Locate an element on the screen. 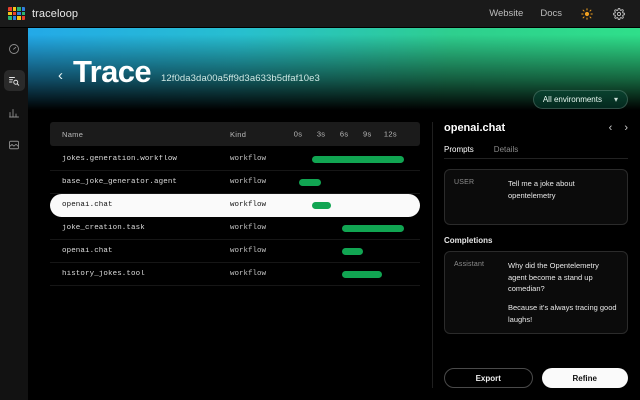  span-name: history_jokes.tool is located at coordinates (103, 274).